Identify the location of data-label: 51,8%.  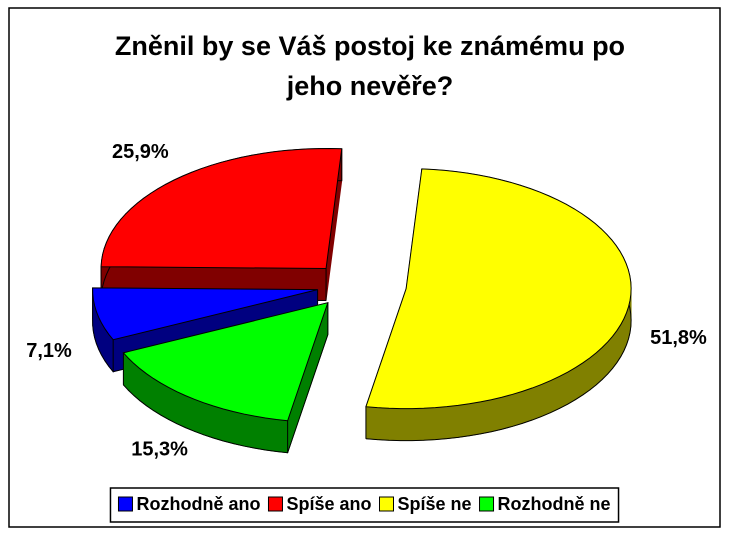
(678, 338).